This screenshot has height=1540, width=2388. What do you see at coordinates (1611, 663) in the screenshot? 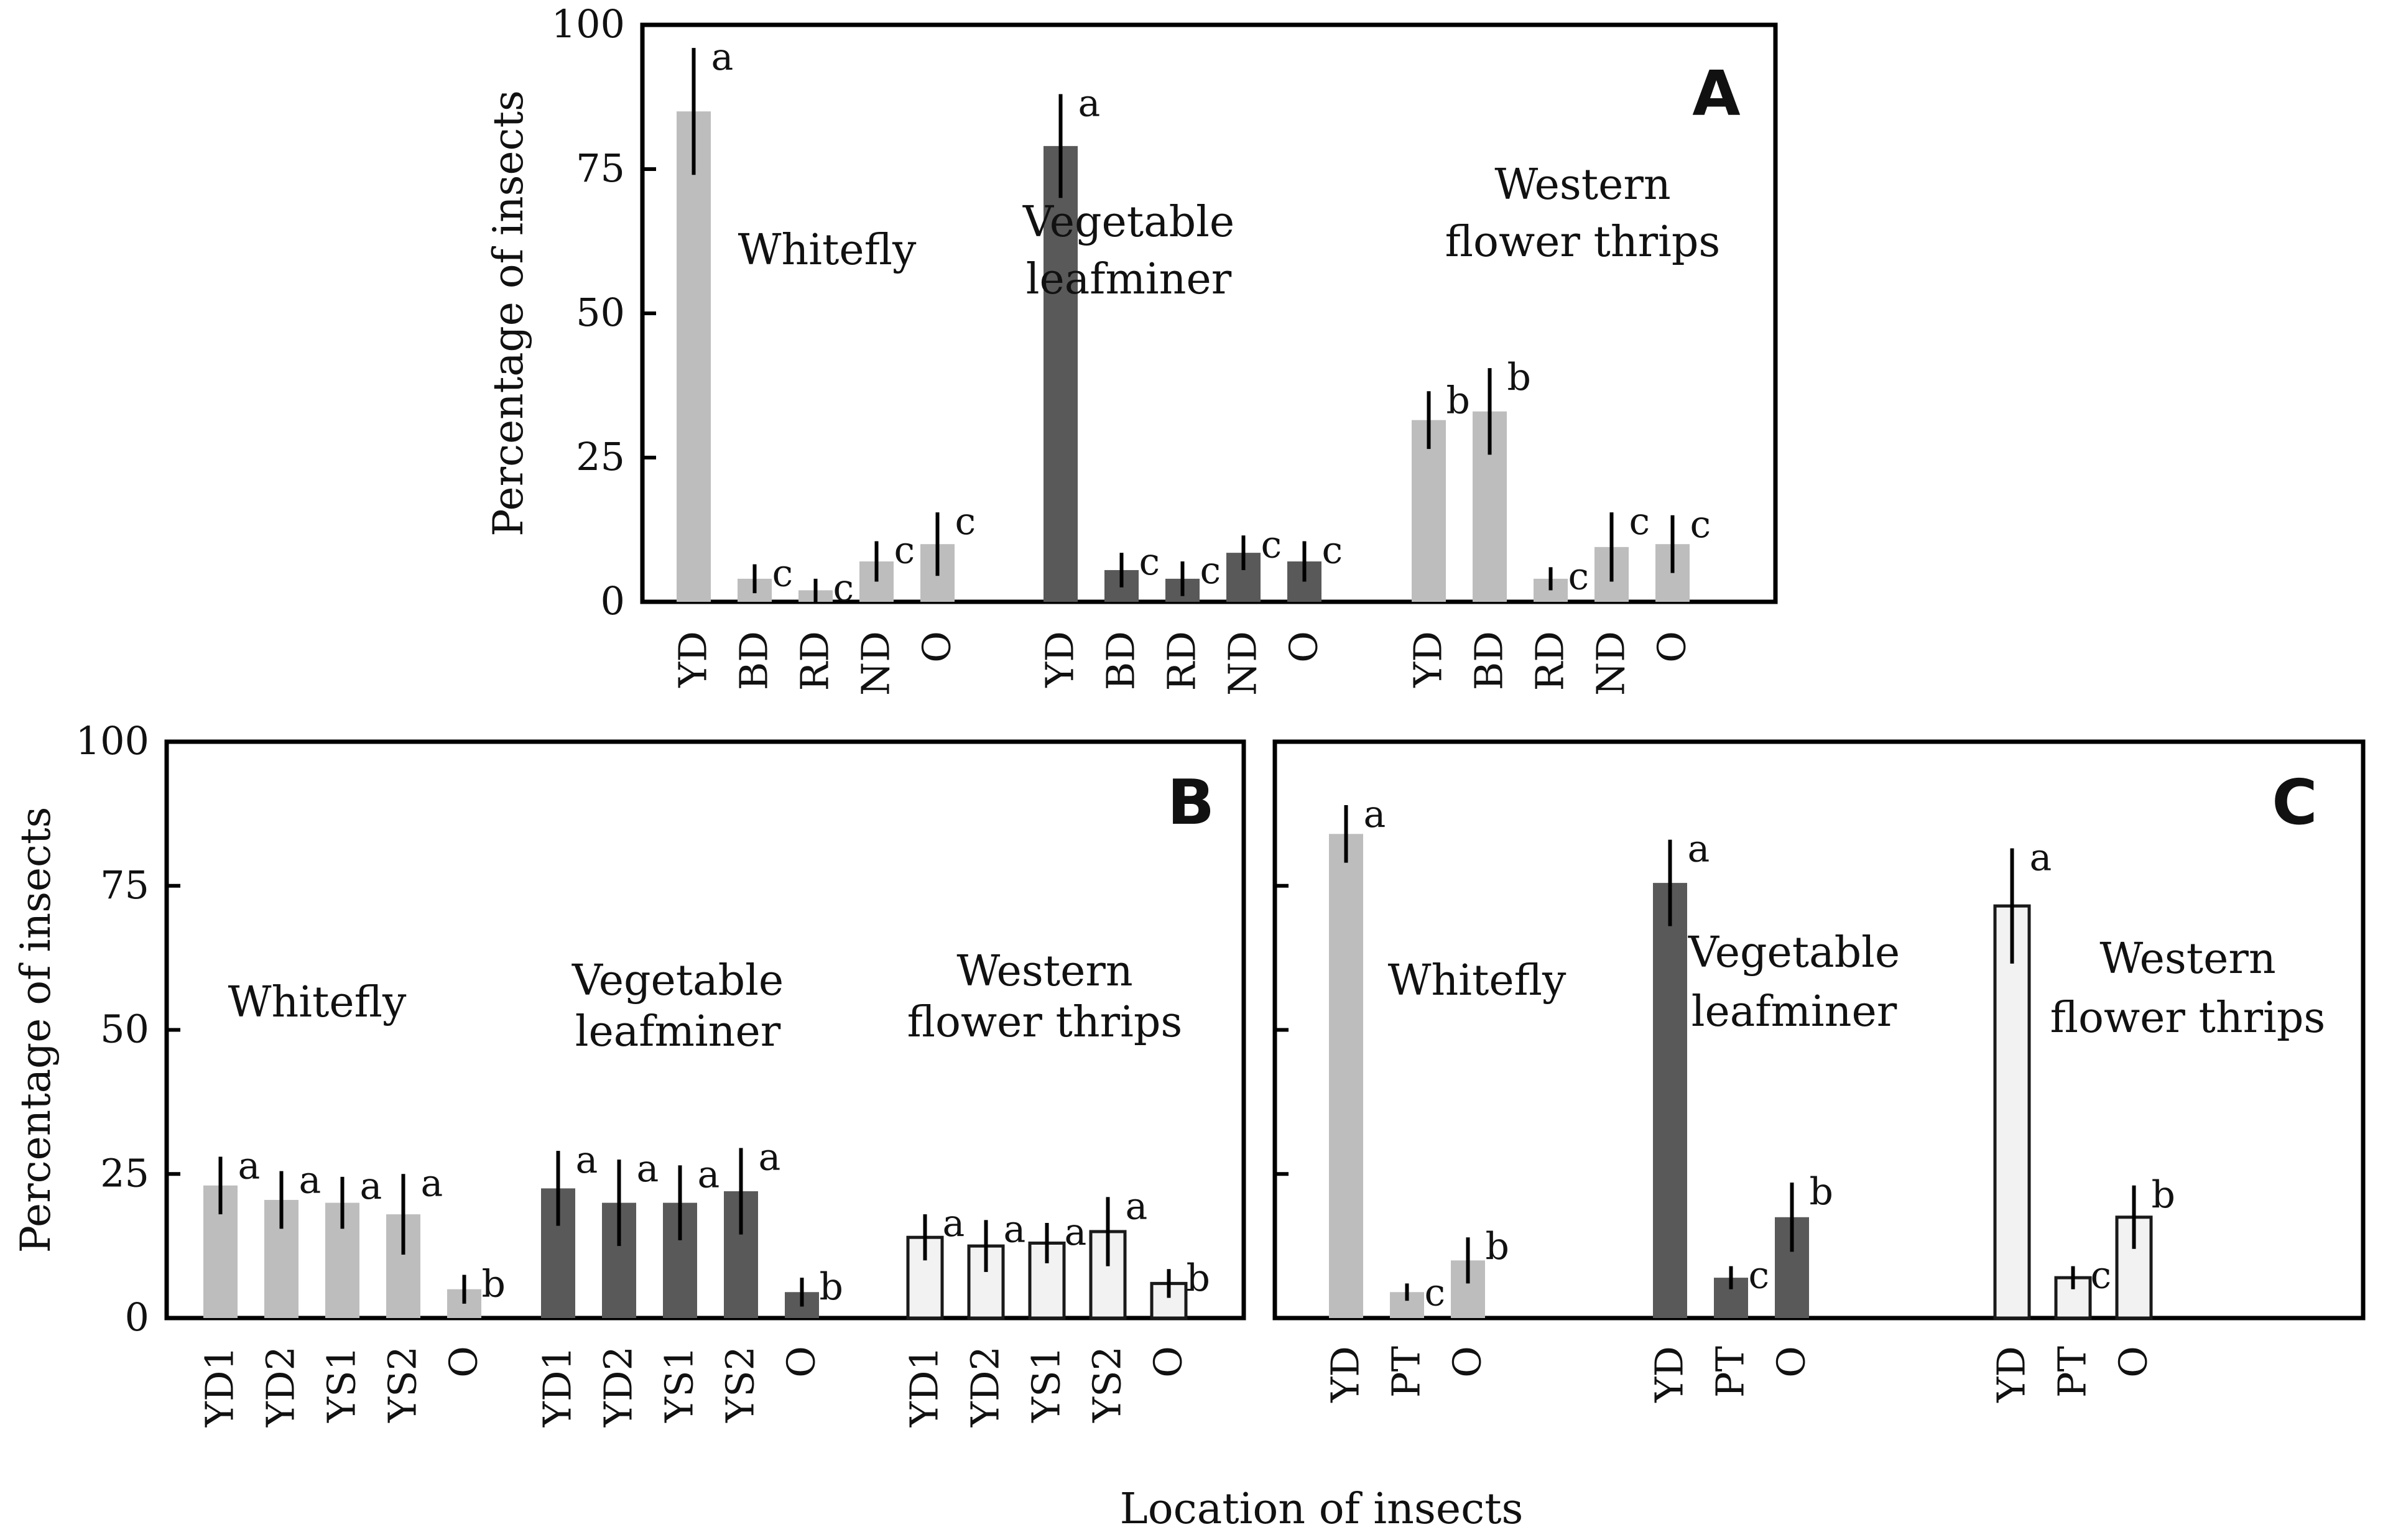
I see `x-tick-label: ND` at bounding box center [1611, 663].